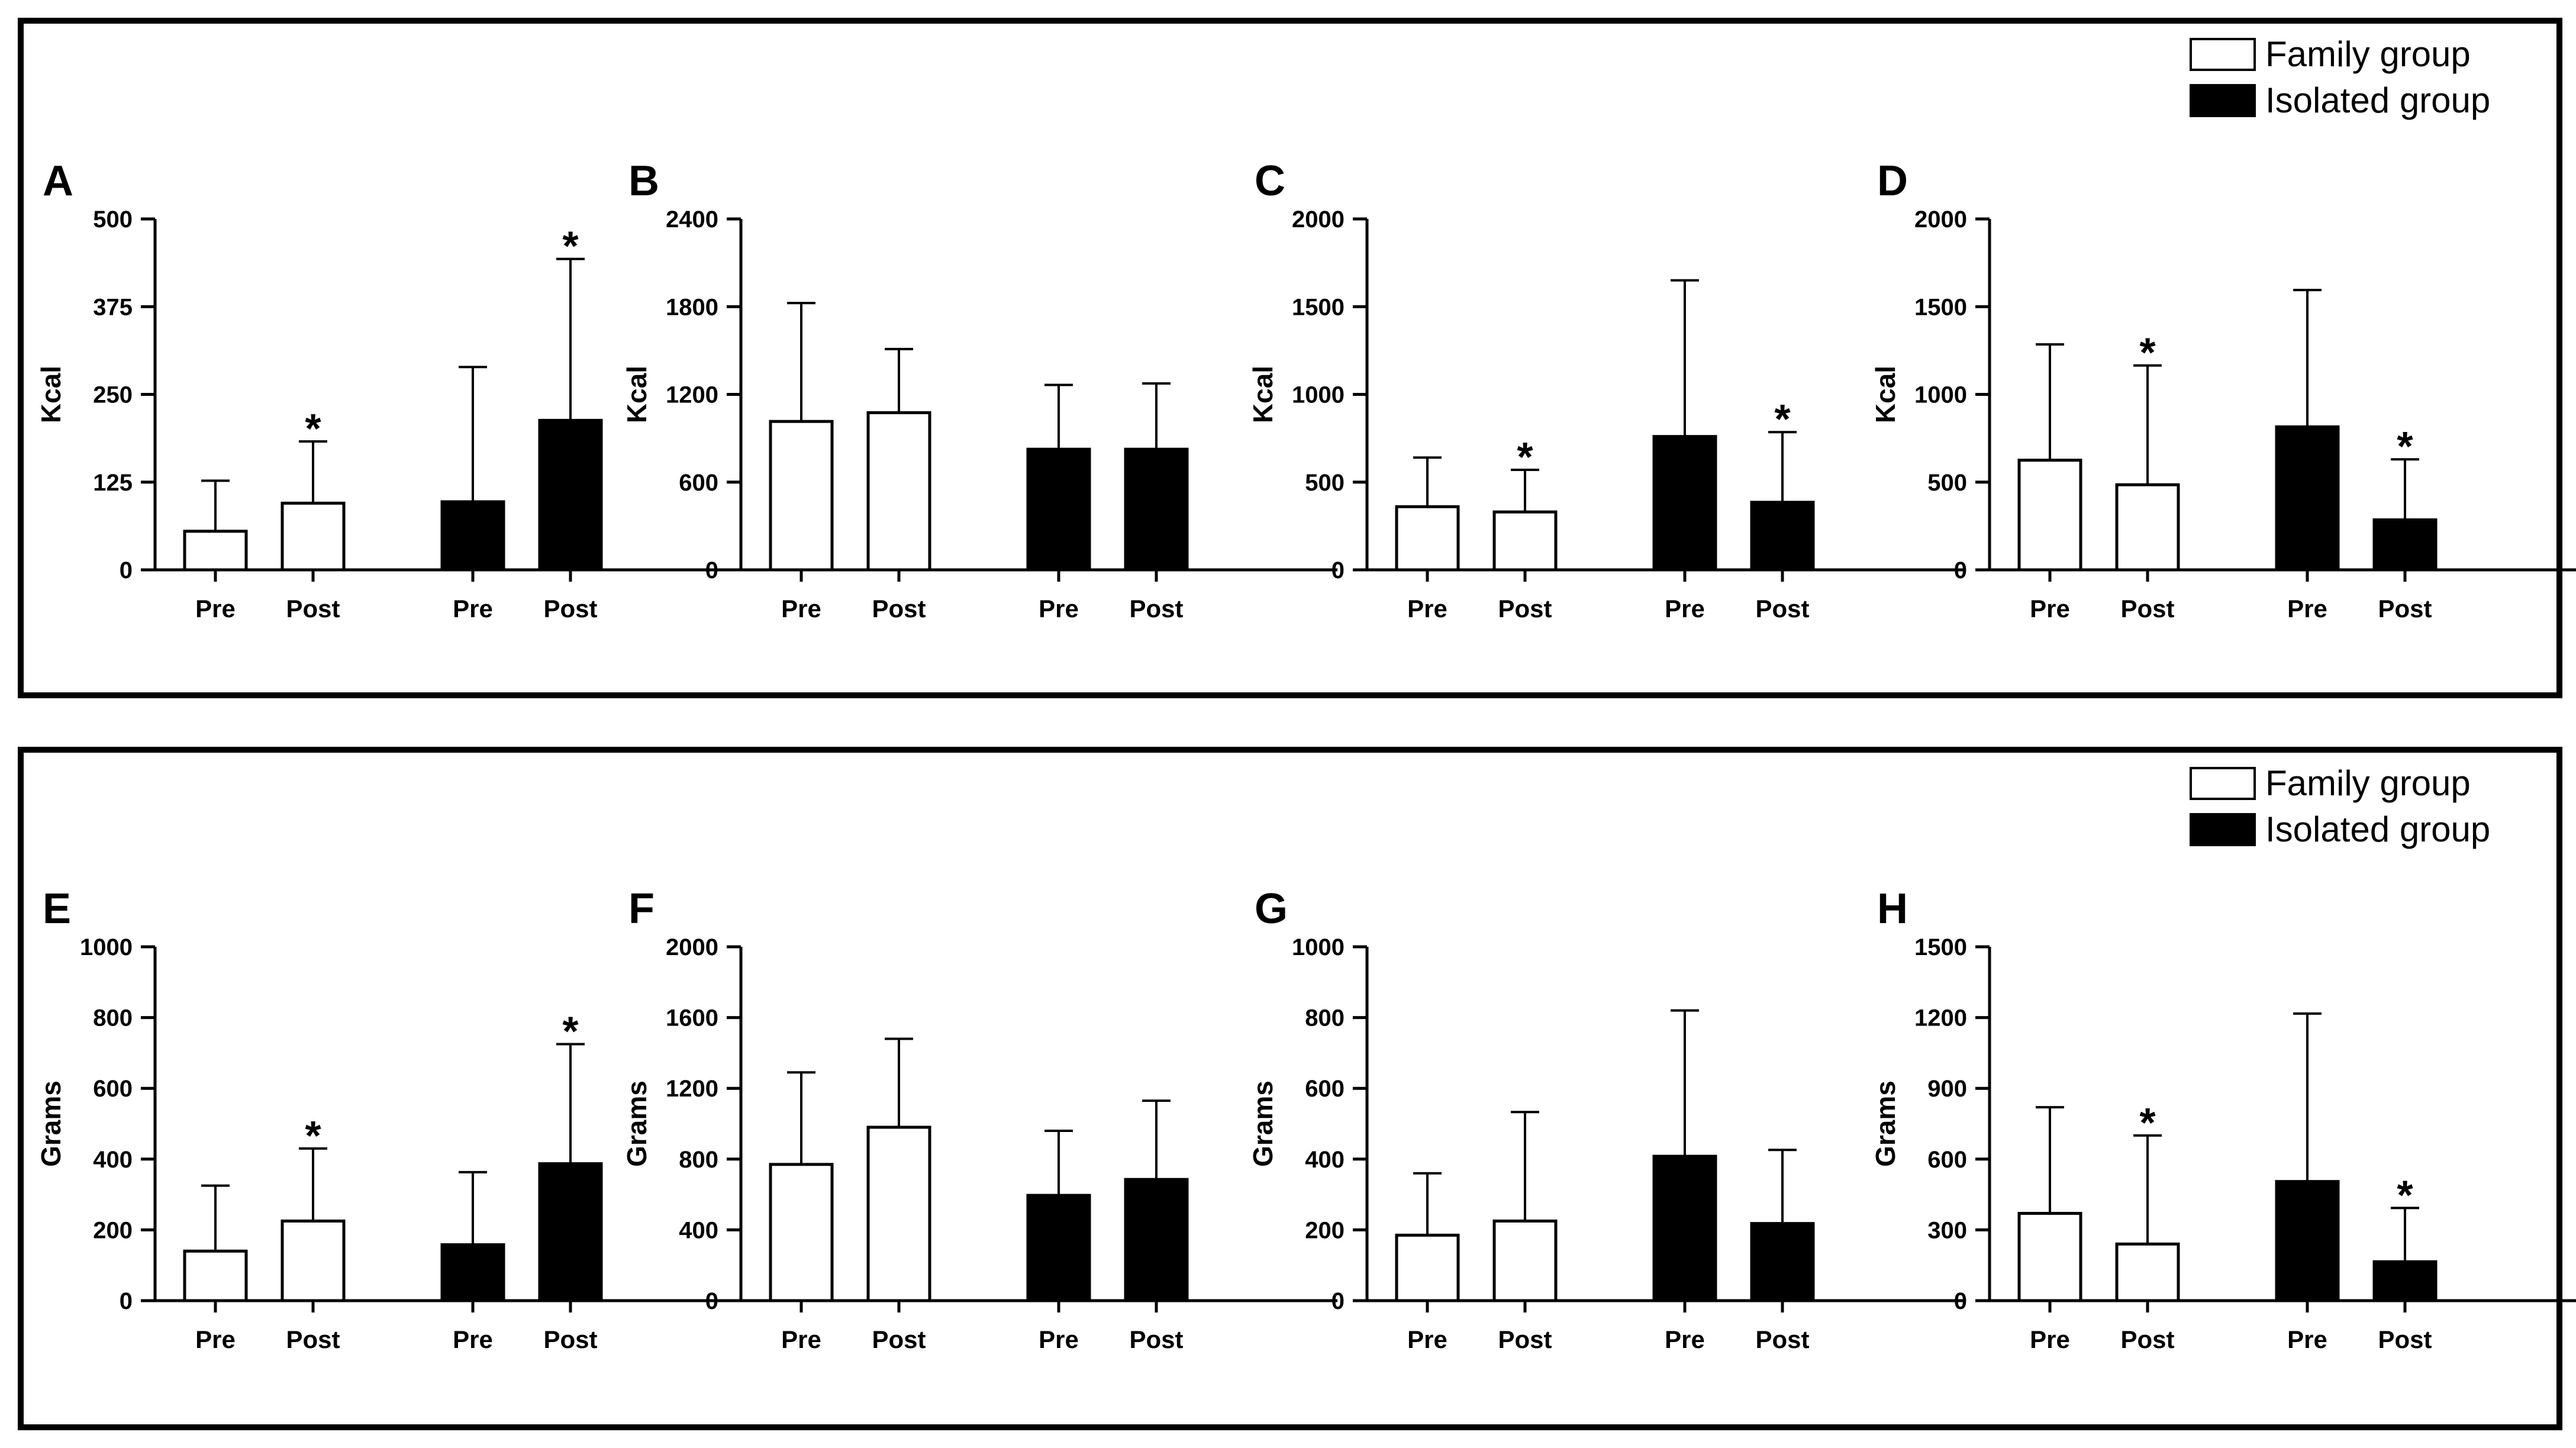 This screenshot has width=2576, height=1448. Describe the element at coordinates (2340, 829) in the screenshot. I see `legend-item-isolated: Isolated group` at that location.